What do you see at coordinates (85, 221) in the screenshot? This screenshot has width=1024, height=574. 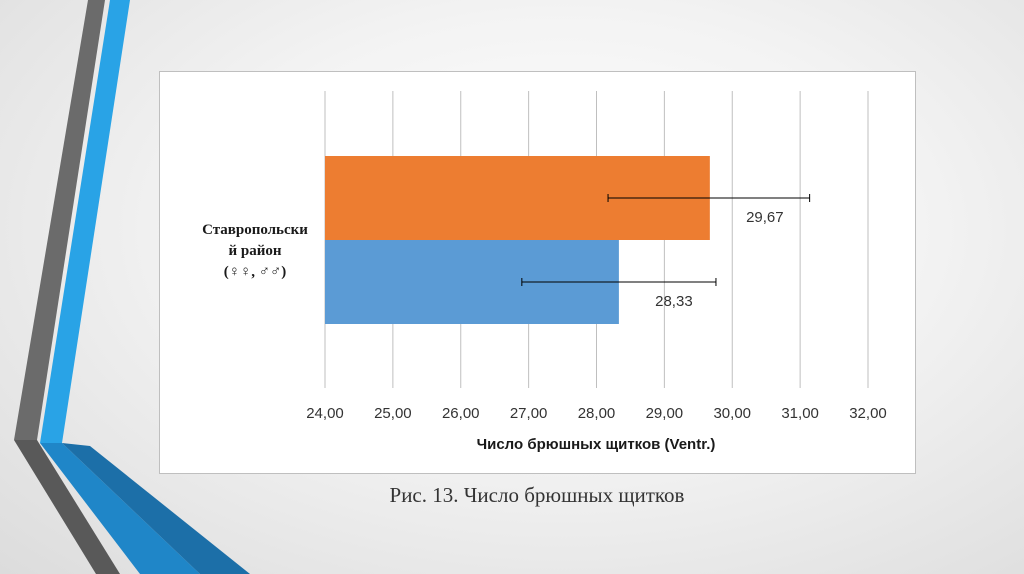 I see `decor-blue-stripe` at bounding box center [85, 221].